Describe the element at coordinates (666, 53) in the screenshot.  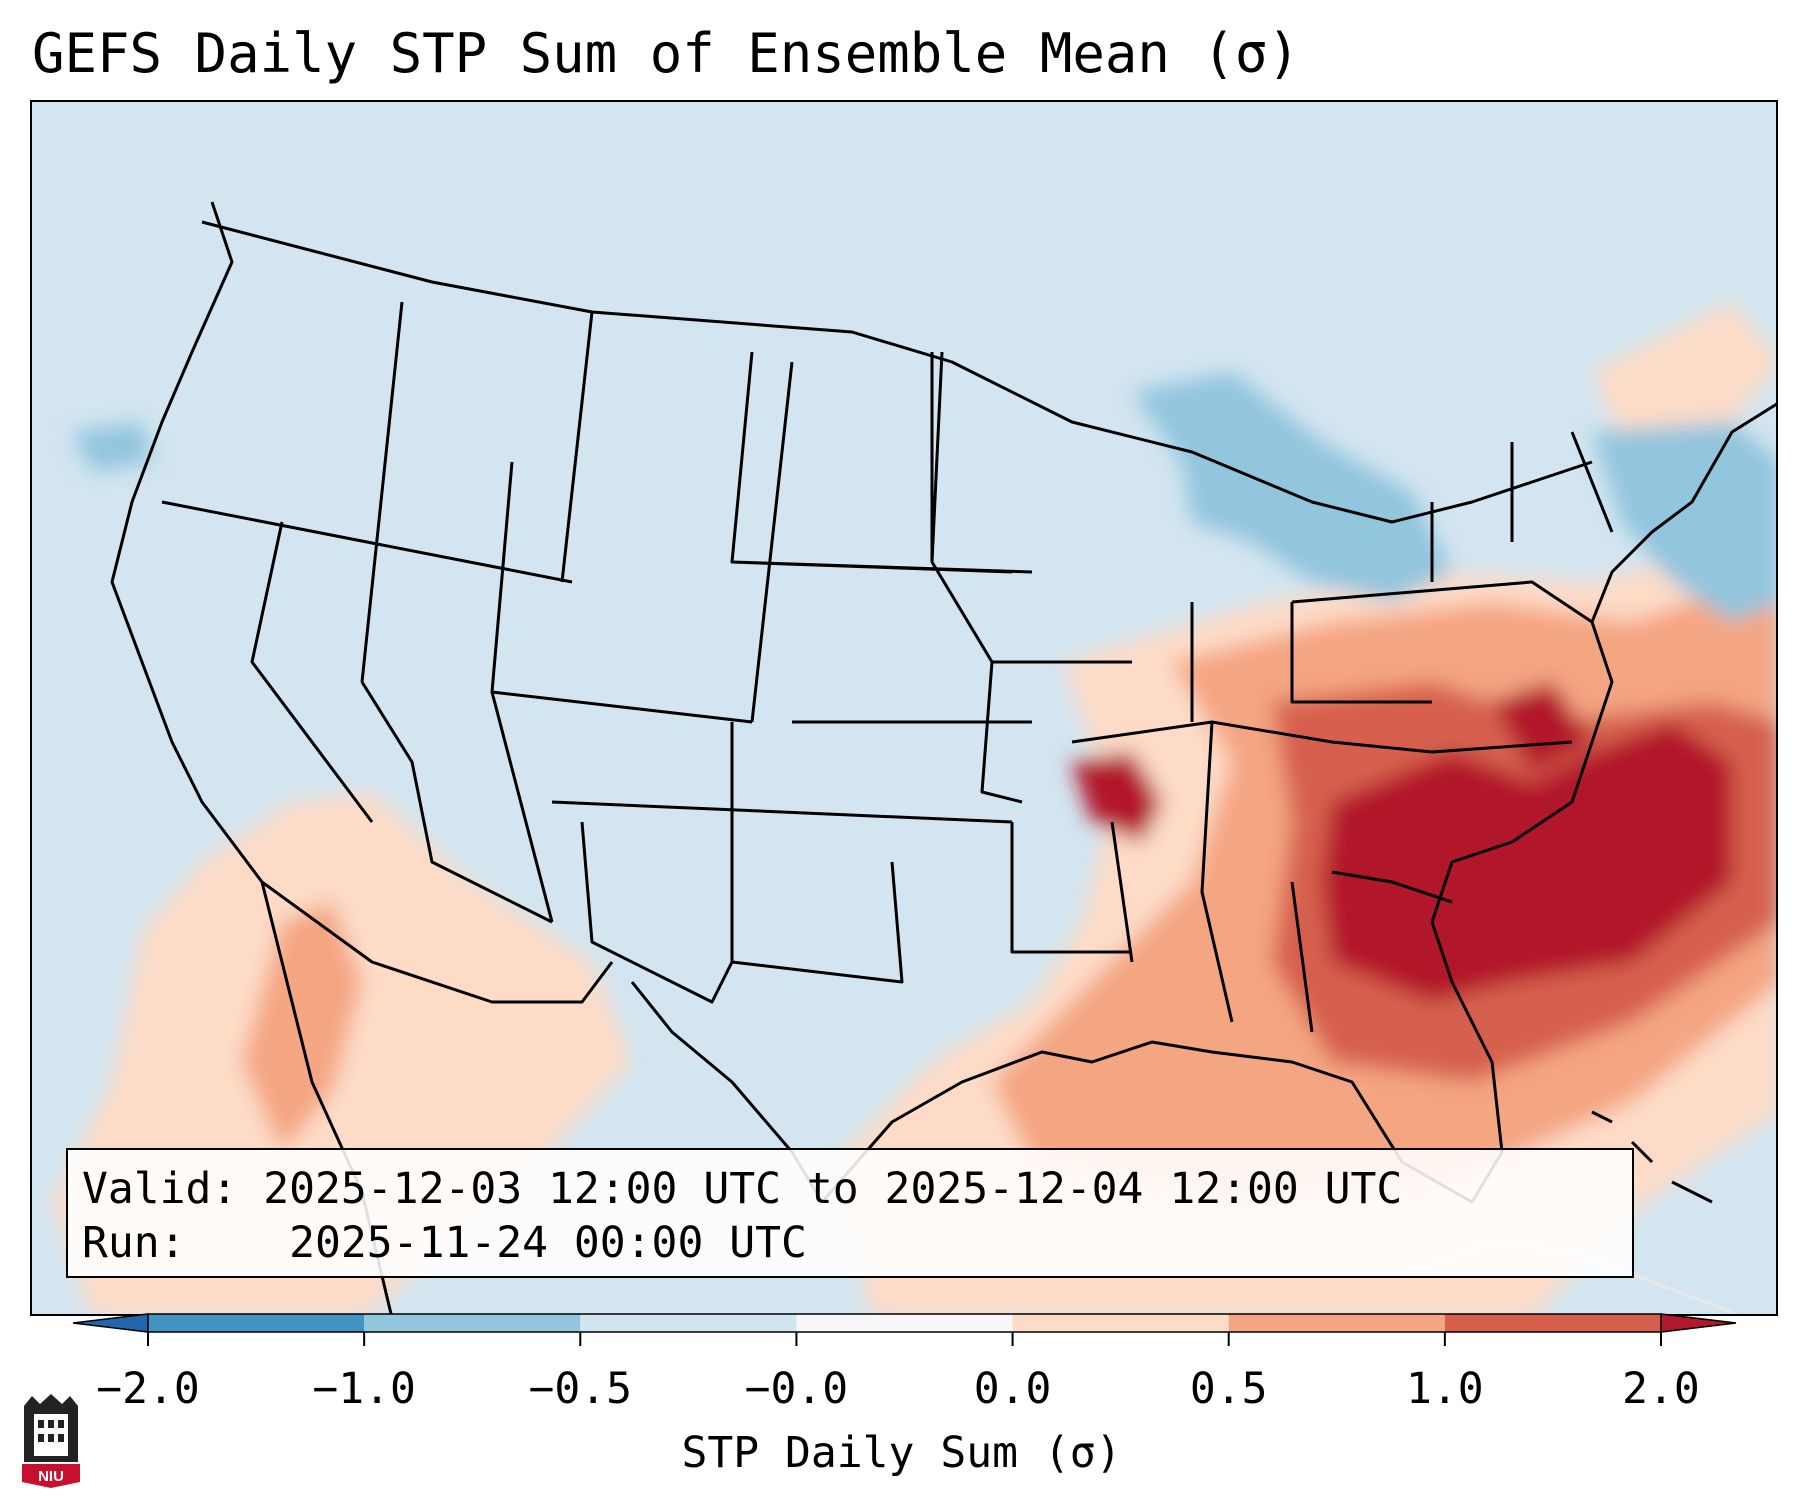
I see `chart-title: GEFS Daily STP Sum of Ensemble Mean (σ)` at that location.